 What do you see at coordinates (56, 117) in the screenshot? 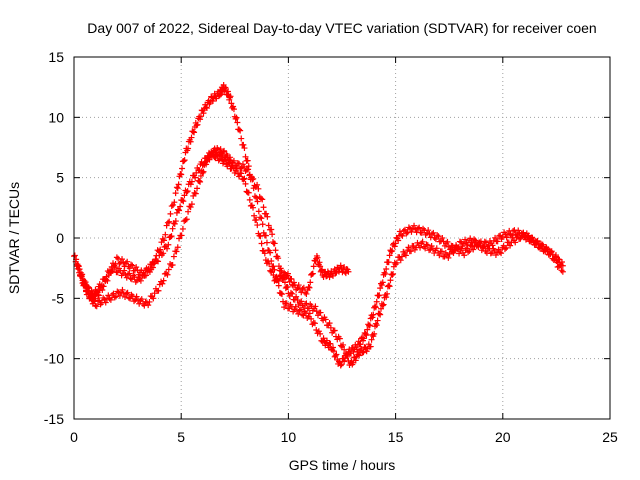
I see `y-tick-label: 10` at bounding box center [56, 117].